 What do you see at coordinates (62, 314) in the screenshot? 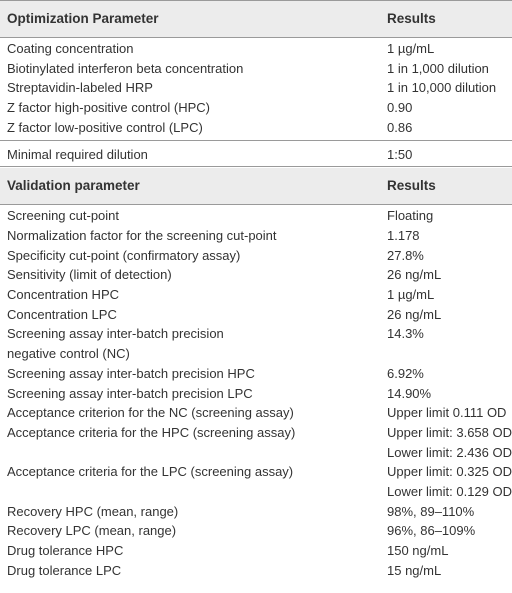
I see `parameter-cell: Concentration LPC` at bounding box center [62, 314].